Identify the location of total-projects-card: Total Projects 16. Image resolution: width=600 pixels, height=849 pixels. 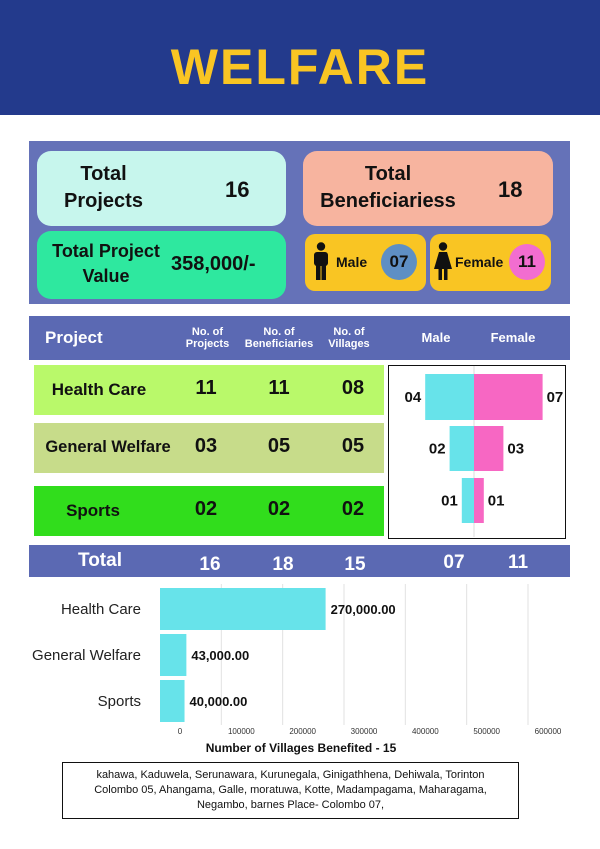
(161, 188).